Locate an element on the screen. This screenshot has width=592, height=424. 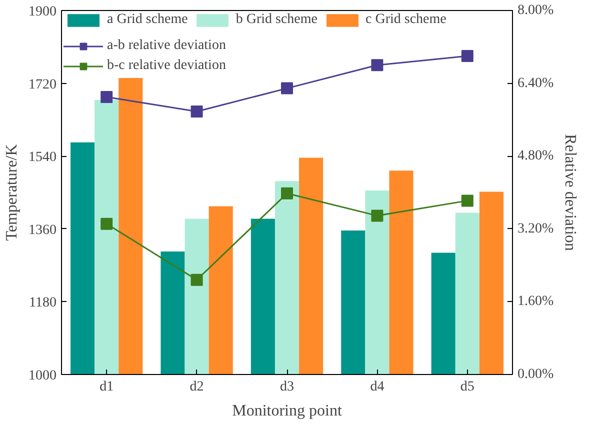
y2-tick-label: 0.00% is located at coordinates (536, 374).